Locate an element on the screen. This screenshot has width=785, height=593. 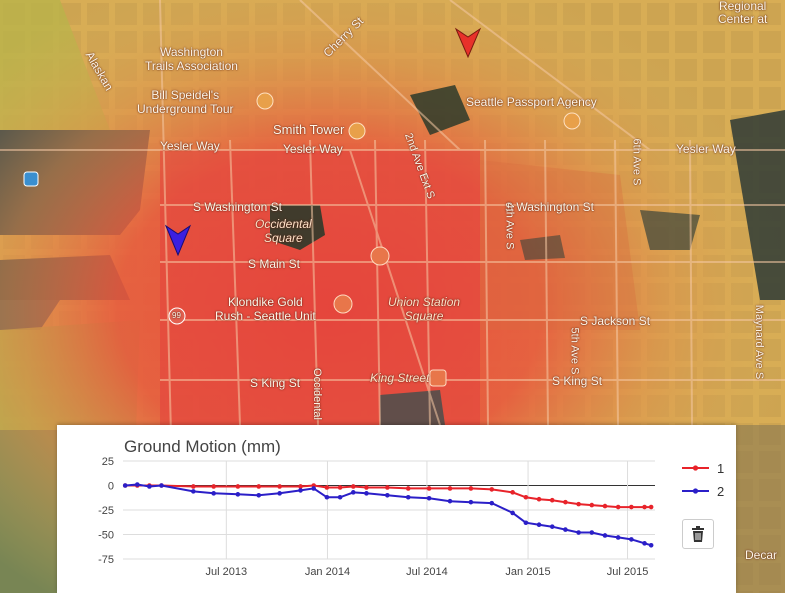
label-klondike: Klondike Gold Rush - Seattle Unit is located at coordinates (265, 309).